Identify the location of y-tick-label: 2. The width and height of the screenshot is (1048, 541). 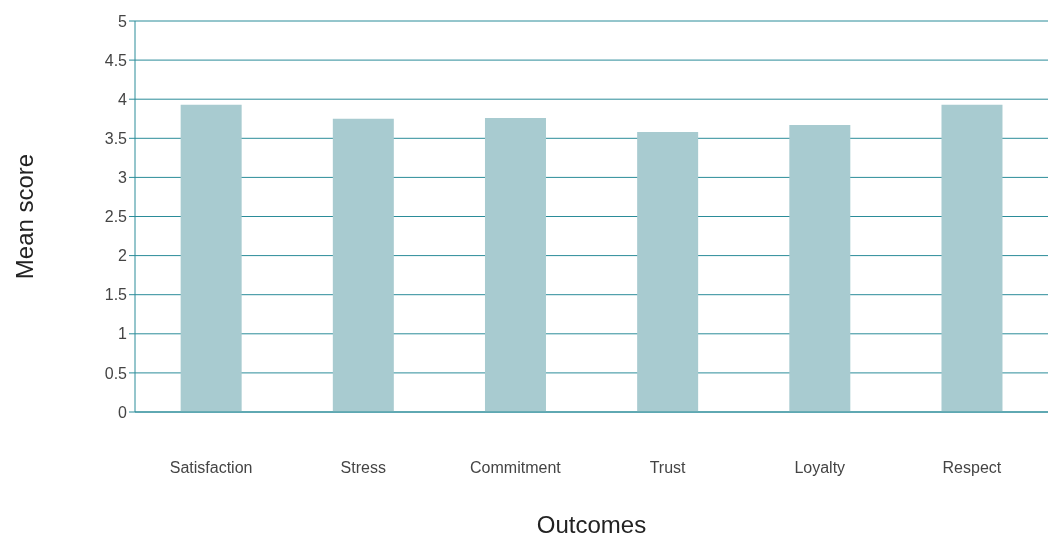
(123, 256).